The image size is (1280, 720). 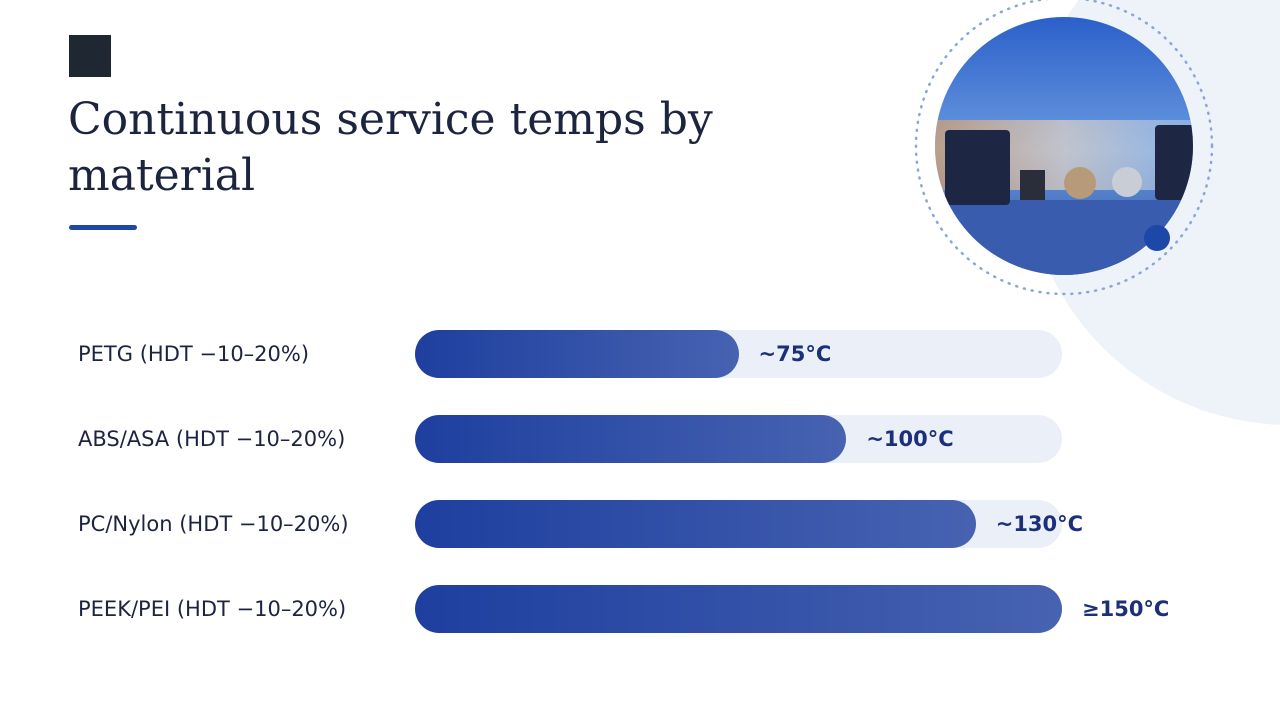 I want to click on value-label: ~130°C, so click(x=1039, y=524).